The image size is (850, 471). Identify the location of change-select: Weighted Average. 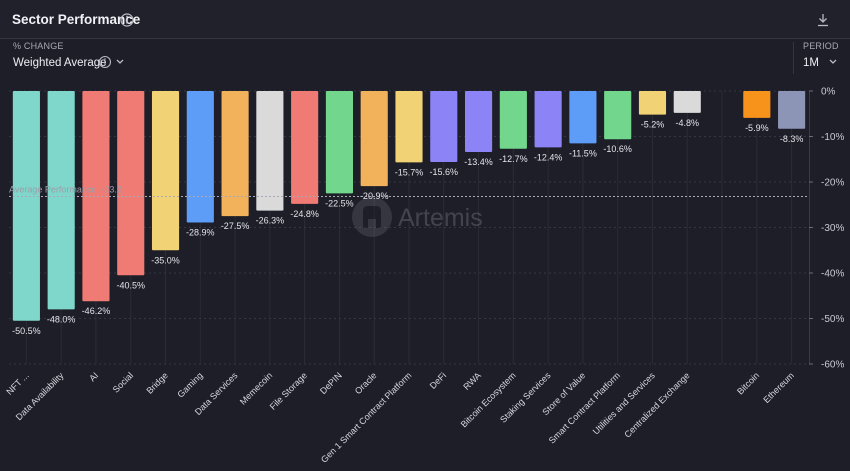
(60, 63).